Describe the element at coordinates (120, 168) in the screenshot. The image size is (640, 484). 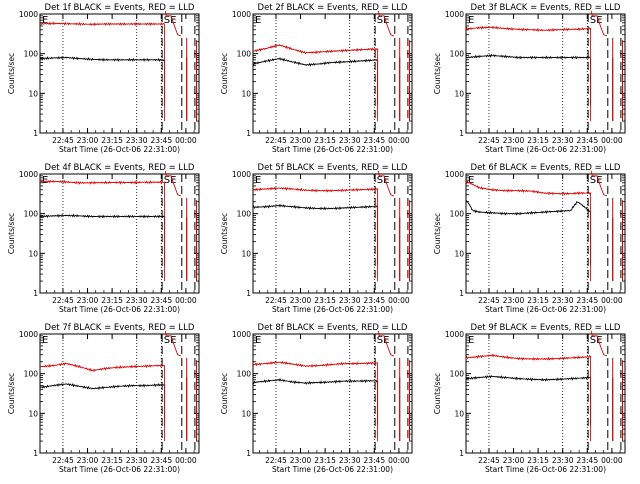
I see `panel-title: Det 4f BLACK = Events, RED = LLD` at that location.